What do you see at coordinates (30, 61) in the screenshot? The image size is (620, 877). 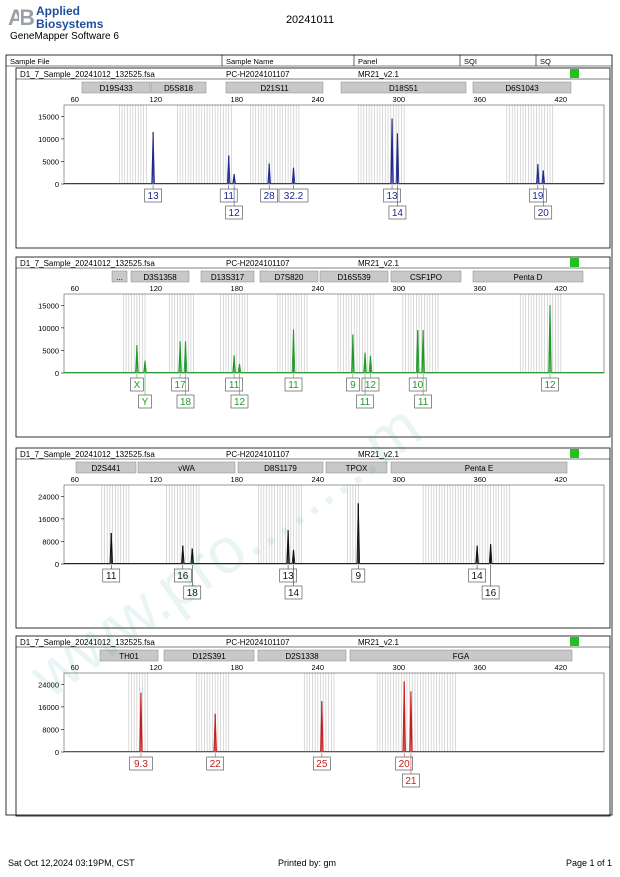 I see `col-sample-file: Sample File` at bounding box center [30, 61].